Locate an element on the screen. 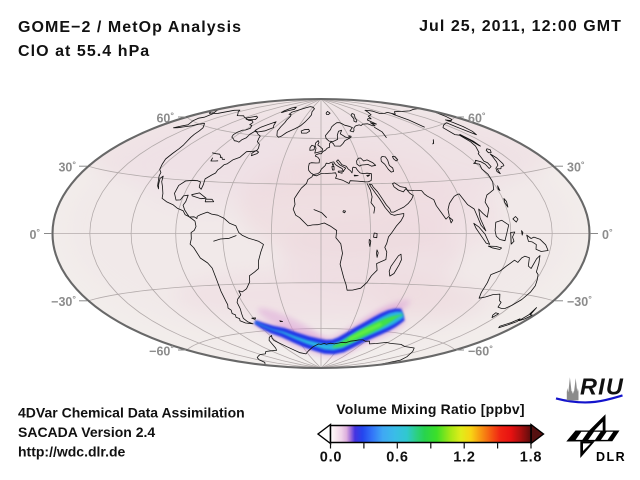 The image size is (640, 480). svg-text: ClO at 55.4 hPa is located at coordinates (84, 51).